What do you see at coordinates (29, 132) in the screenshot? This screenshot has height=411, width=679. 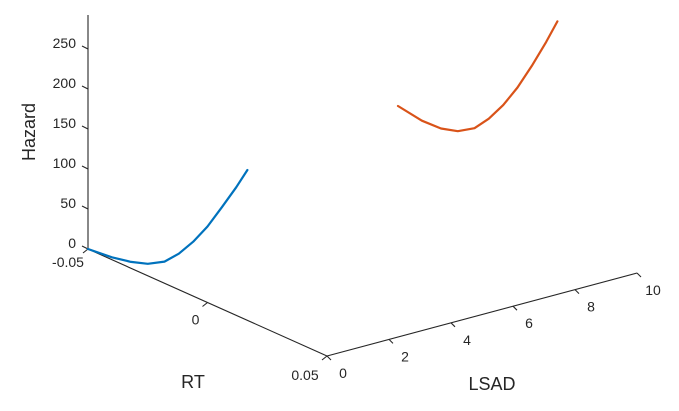 I see `z-axis-label: Hazard` at bounding box center [29, 132].